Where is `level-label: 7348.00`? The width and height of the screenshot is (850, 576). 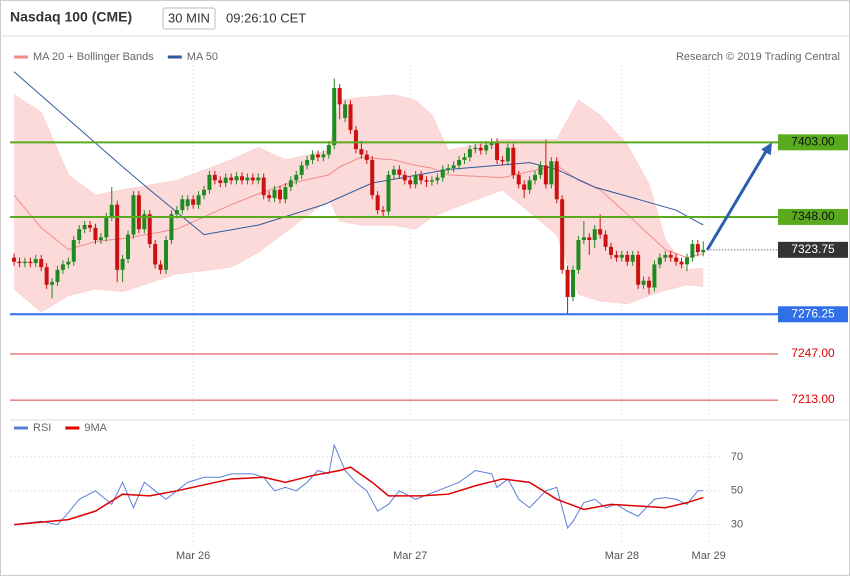
level-label: 7348.00 is located at coordinates (813, 216).